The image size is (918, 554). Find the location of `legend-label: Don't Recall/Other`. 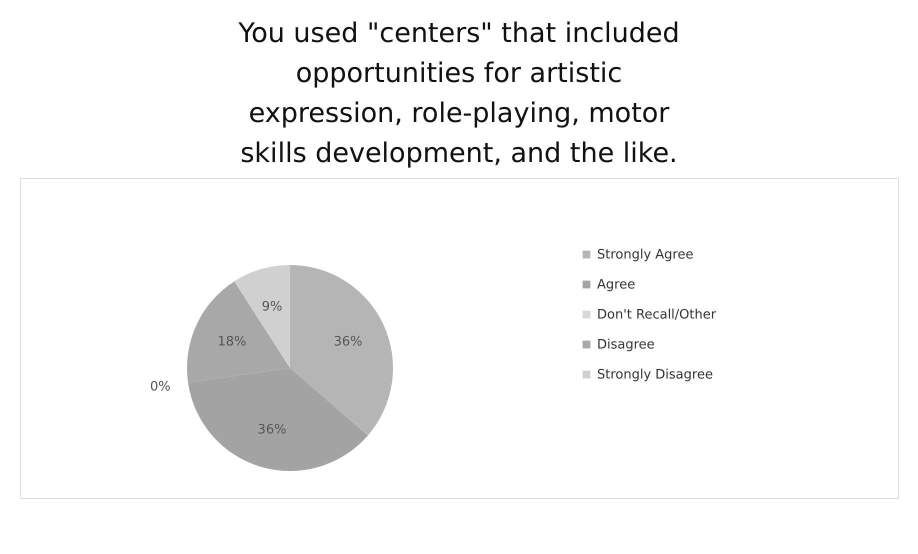

legend-label: Don't Recall/Other is located at coordinates (657, 315).